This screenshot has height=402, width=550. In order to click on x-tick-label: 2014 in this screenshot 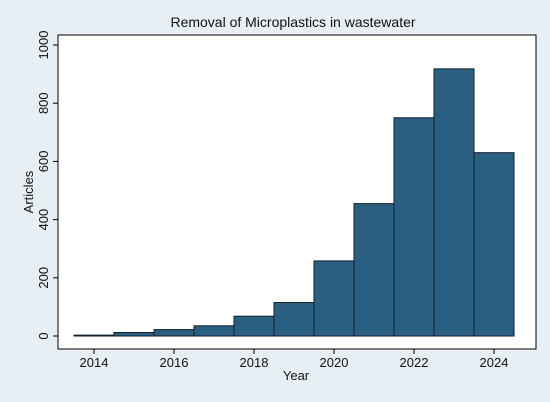, I will do `click(94, 362)`.